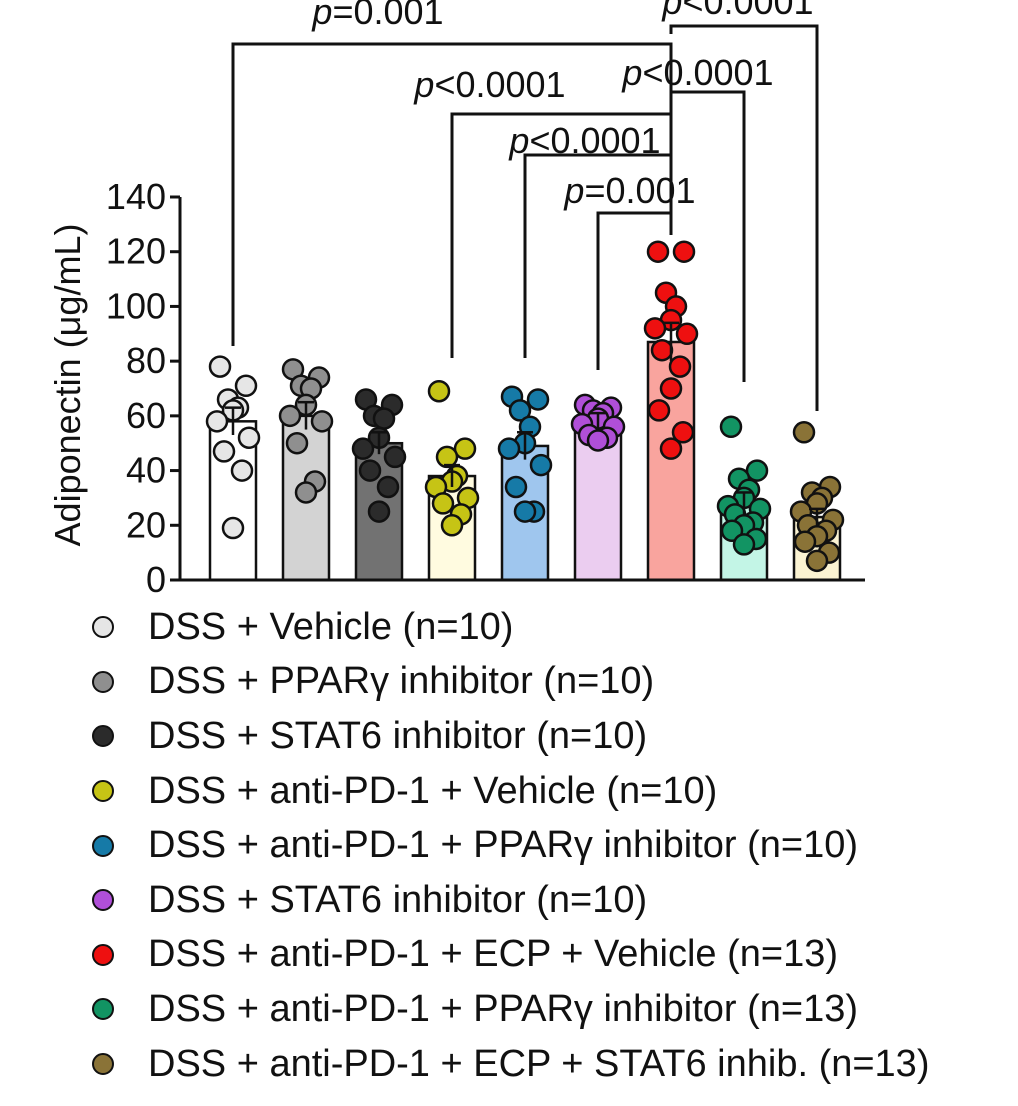  I want to click on y-tick-label: 0, so click(156, 579).